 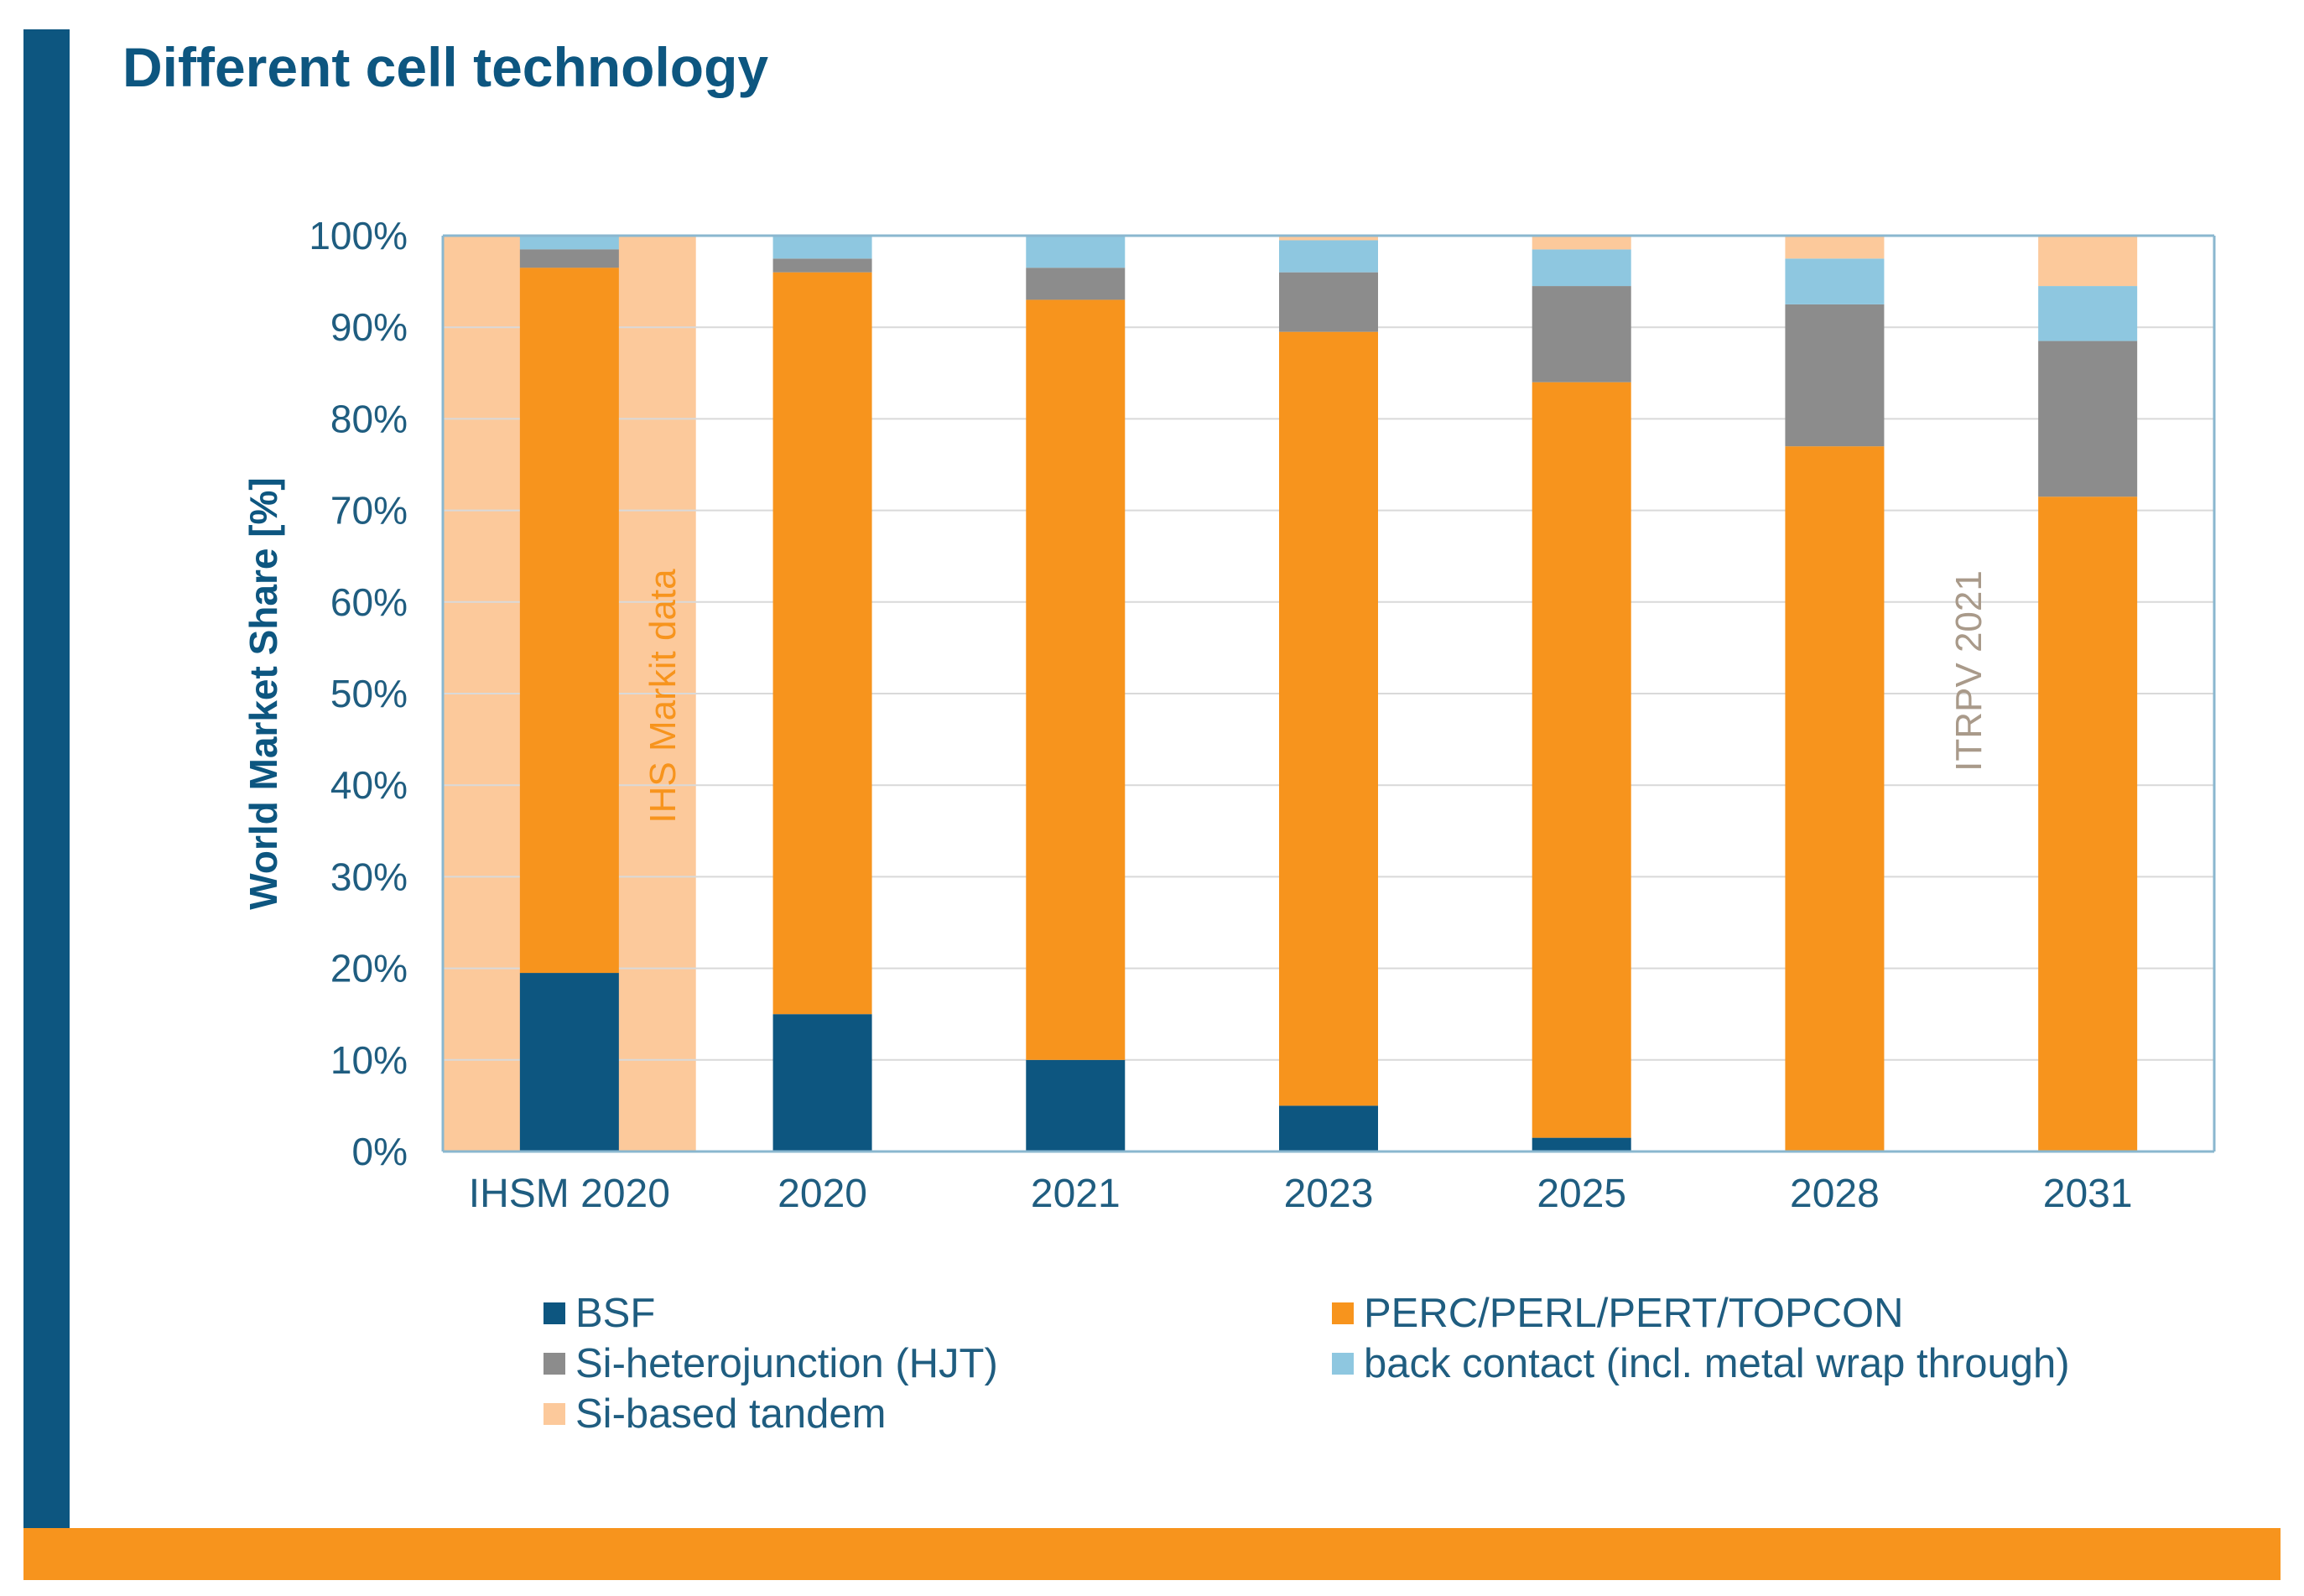 I want to click on y-tick-label: 50%, so click(x=369, y=693).